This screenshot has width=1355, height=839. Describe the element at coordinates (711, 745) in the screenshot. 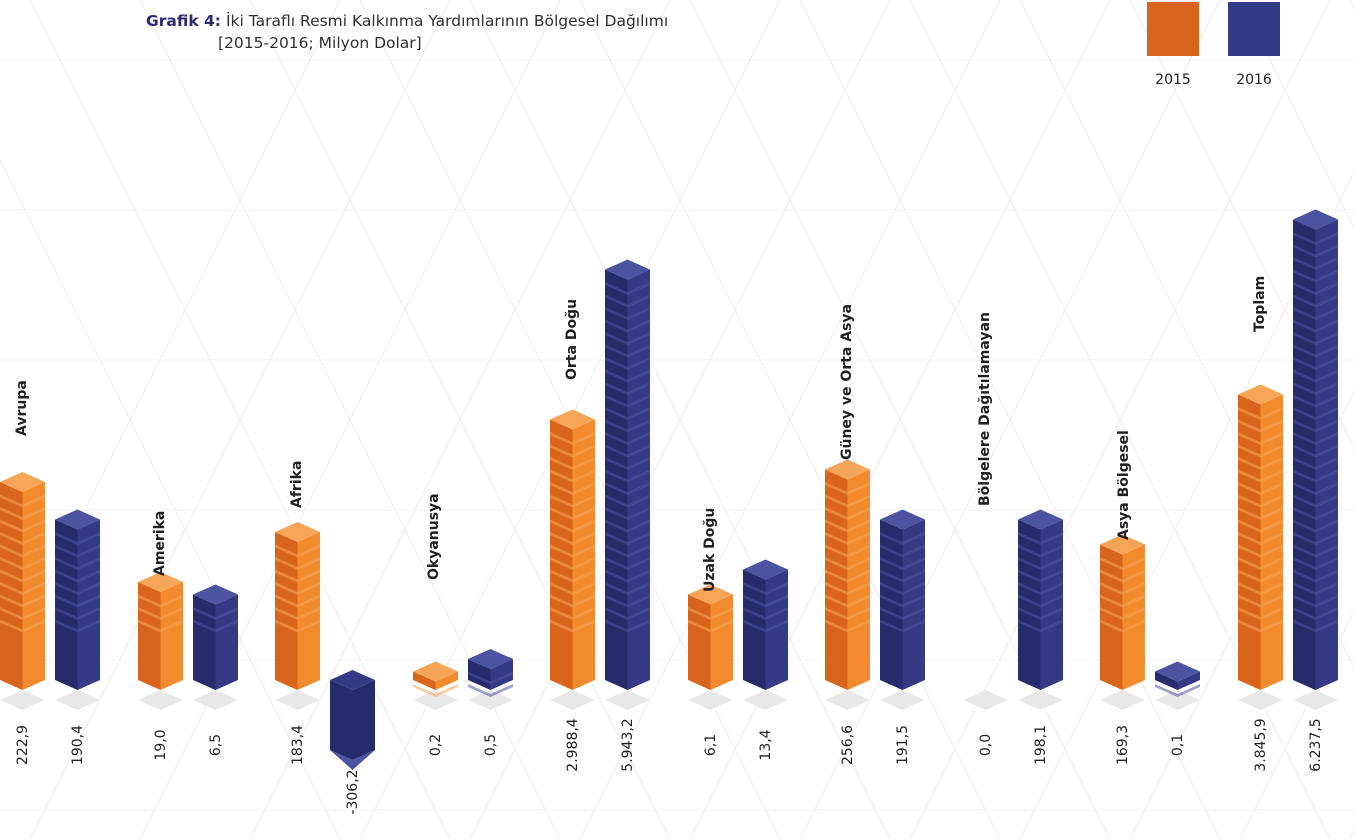

I see `value-label: 6,1` at that location.